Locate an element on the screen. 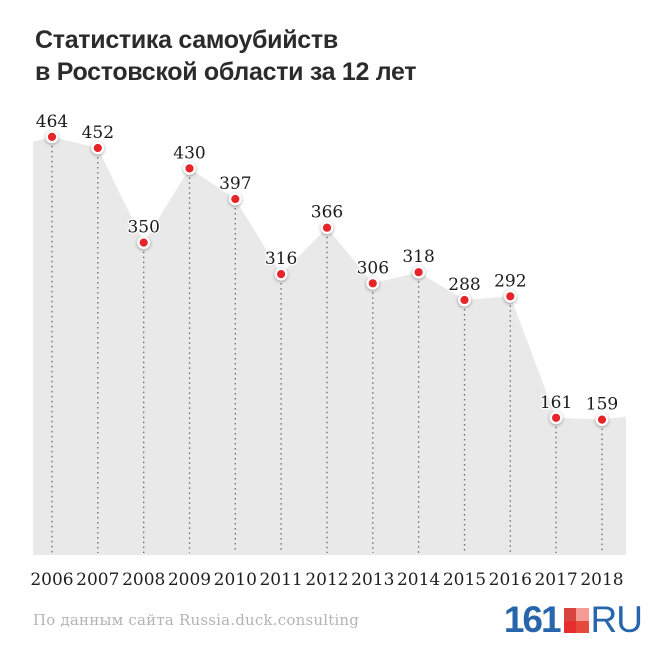 The width and height of the screenshot is (656, 656). year-label: 2011 is located at coordinates (280, 580).